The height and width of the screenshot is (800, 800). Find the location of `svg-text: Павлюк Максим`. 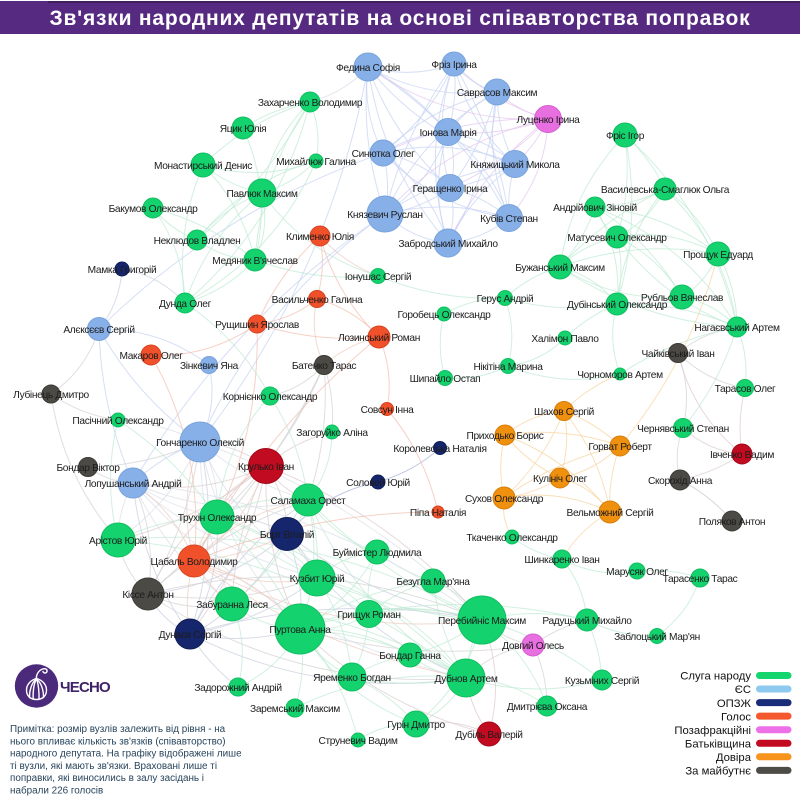

svg-text: Павлюк Максим is located at coordinates (261, 194).